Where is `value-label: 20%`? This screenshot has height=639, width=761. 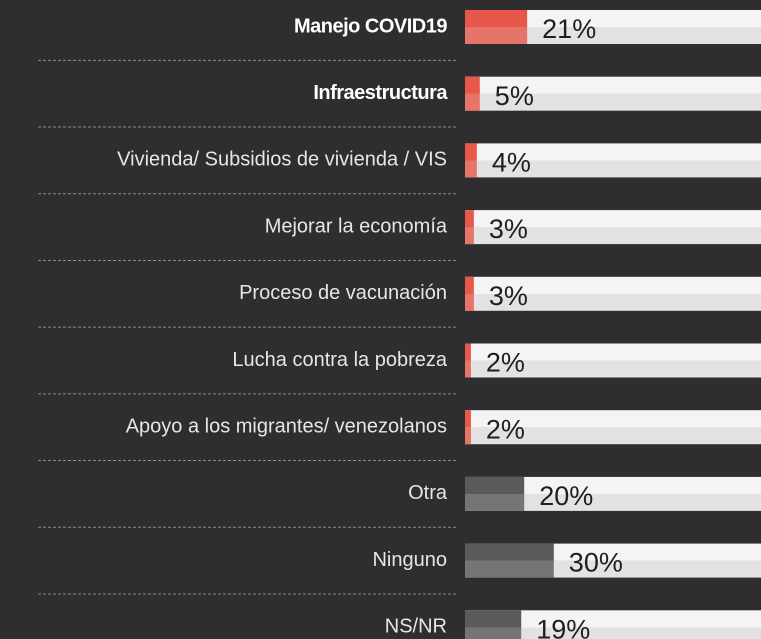
value-label: 20% is located at coordinates (566, 496).